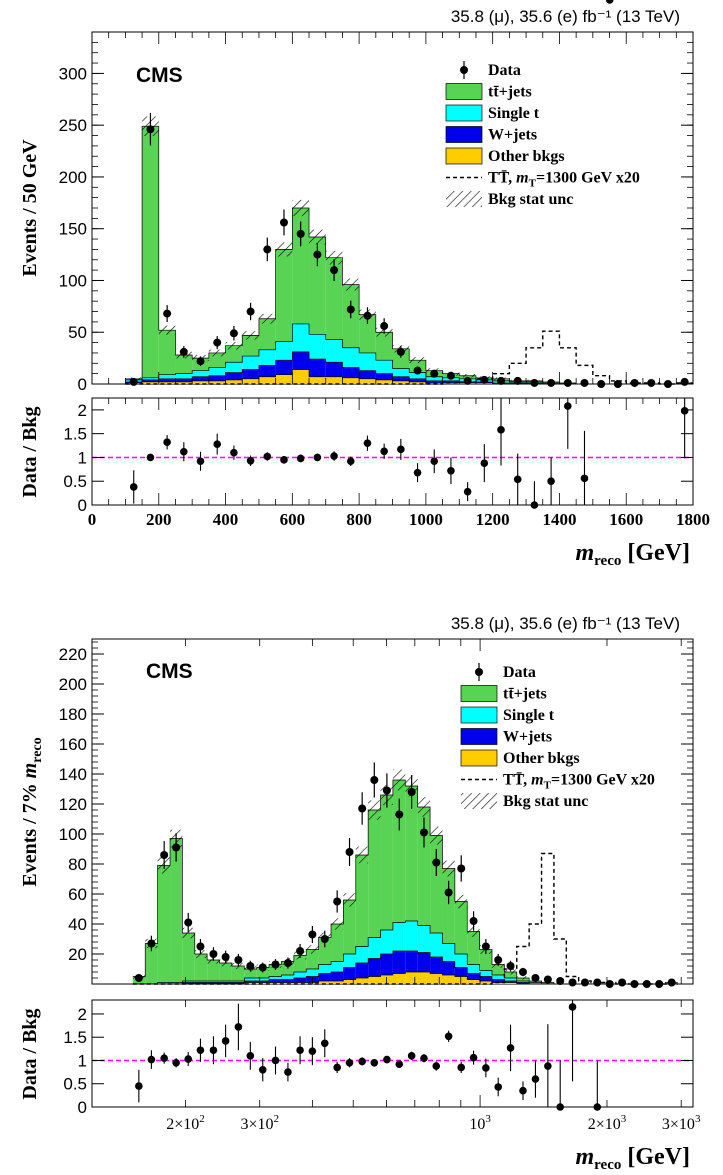 The width and height of the screenshot is (723, 1175). I want to click on y-tick-label: 160, so click(73, 744).